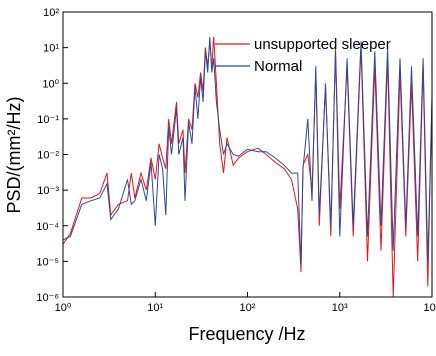 This screenshot has height=356, width=436. I want to click on x-tick-label: 10⁰, so click(63, 308).